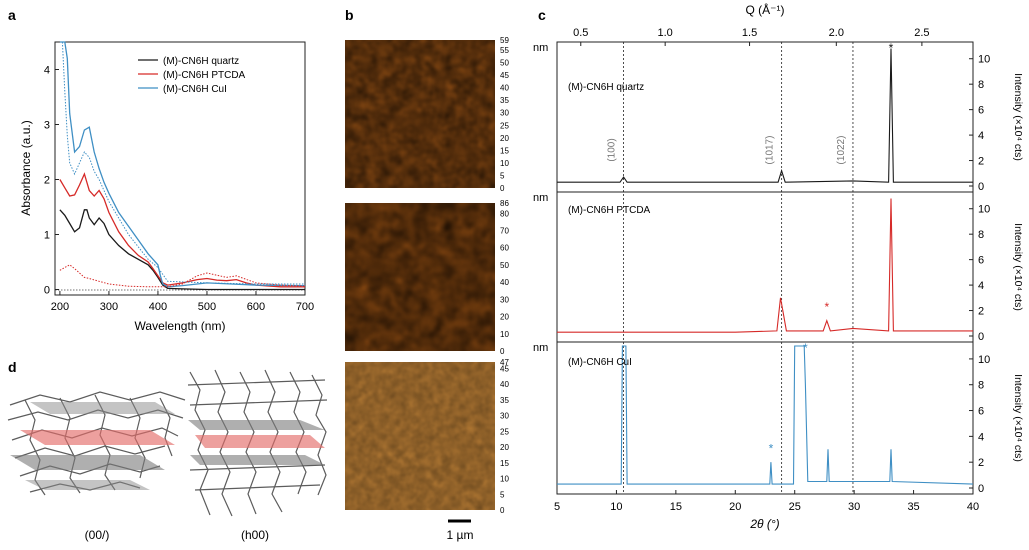 The height and width of the screenshot is (550, 1029). What do you see at coordinates (765, 9) in the screenshot?
I see `xrd-top-label: Q (Å⁻¹)` at bounding box center [765, 9].